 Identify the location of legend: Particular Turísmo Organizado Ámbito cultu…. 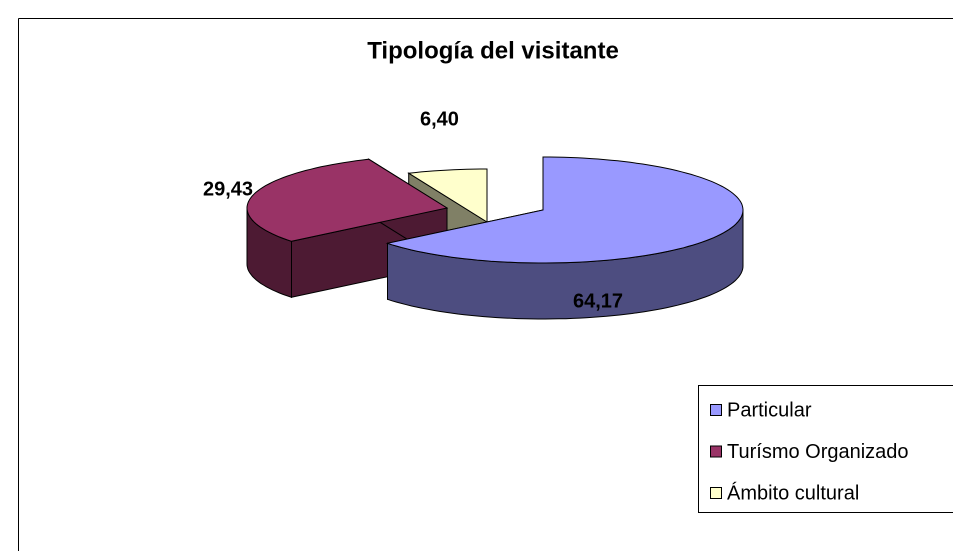
(809, 451).